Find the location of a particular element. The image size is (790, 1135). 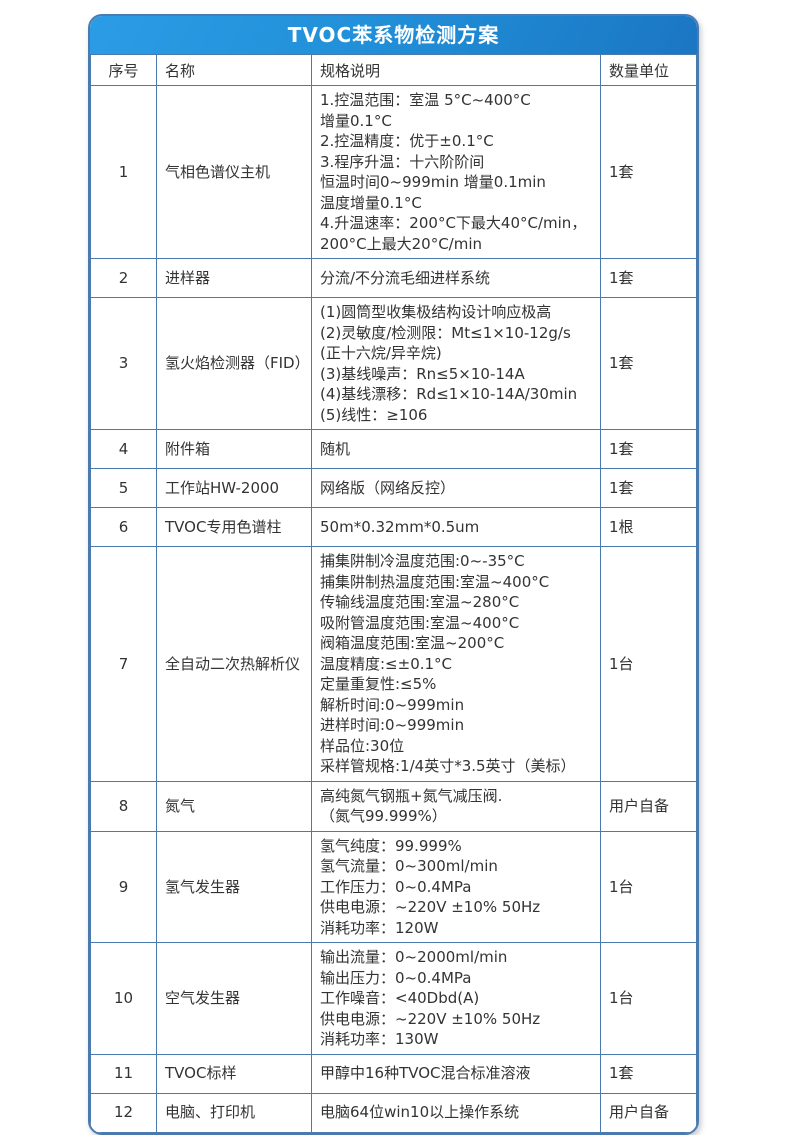

spec-line: 氢气纯度：99.999% is located at coordinates (391, 845).